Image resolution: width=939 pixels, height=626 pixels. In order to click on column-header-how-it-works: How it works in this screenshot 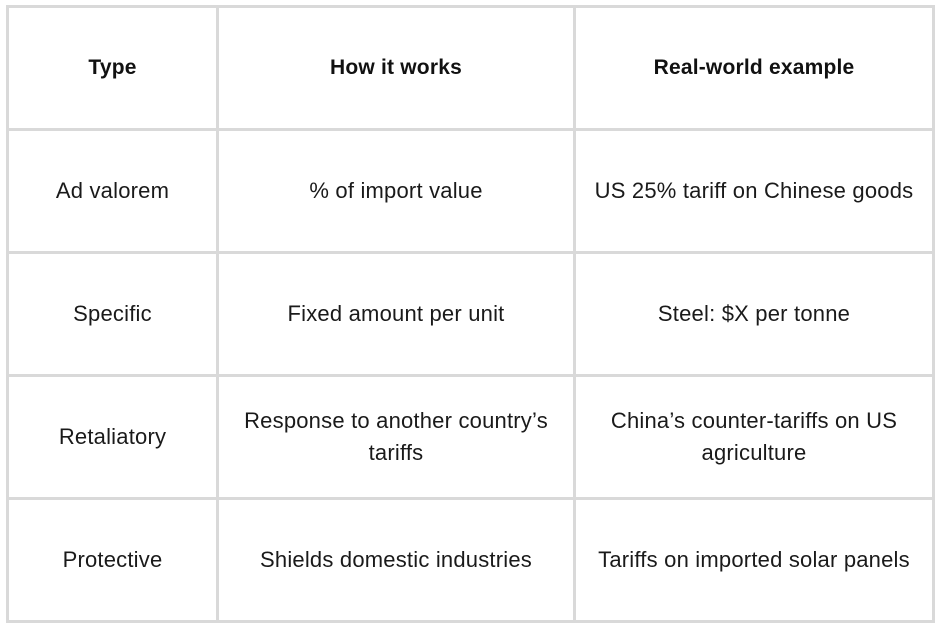, I will do `click(396, 68)`.